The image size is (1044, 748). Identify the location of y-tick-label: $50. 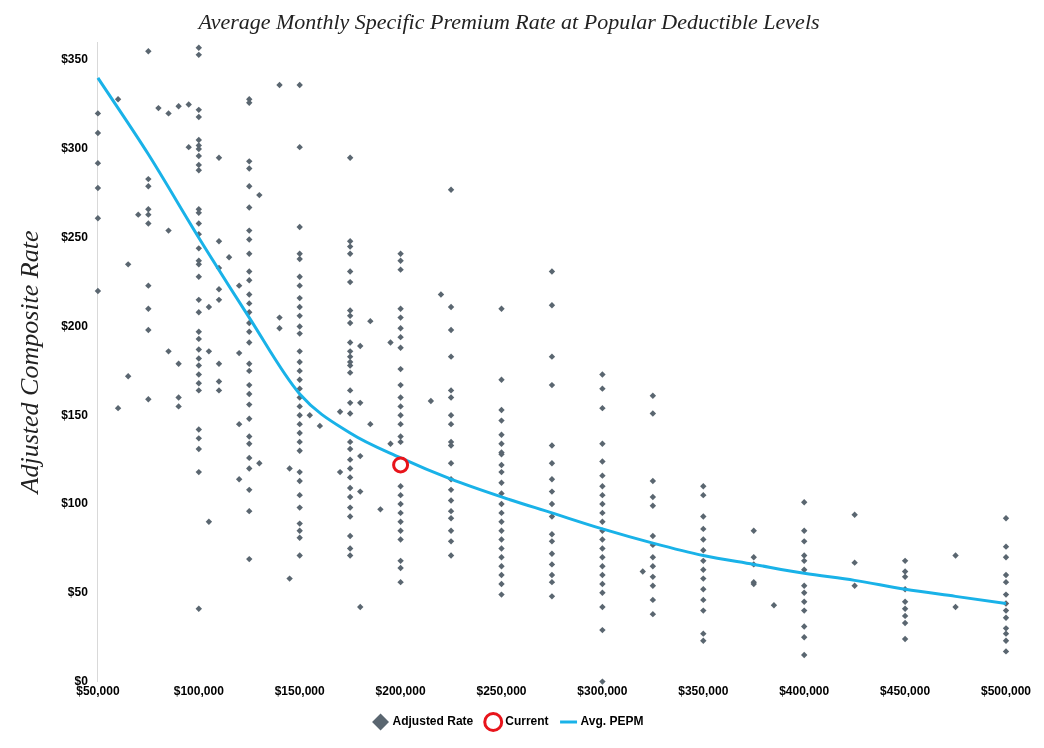
(78, 592).